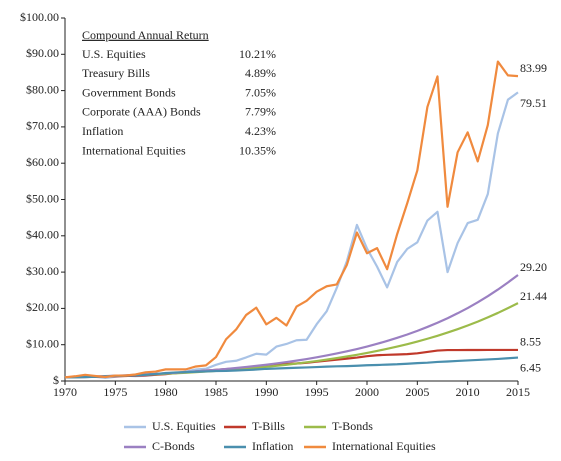 The image size is (561, 461). Describe the element at coordinates (266, 392) in the screenshot. I see `x-tick-label: 1990` at that location.